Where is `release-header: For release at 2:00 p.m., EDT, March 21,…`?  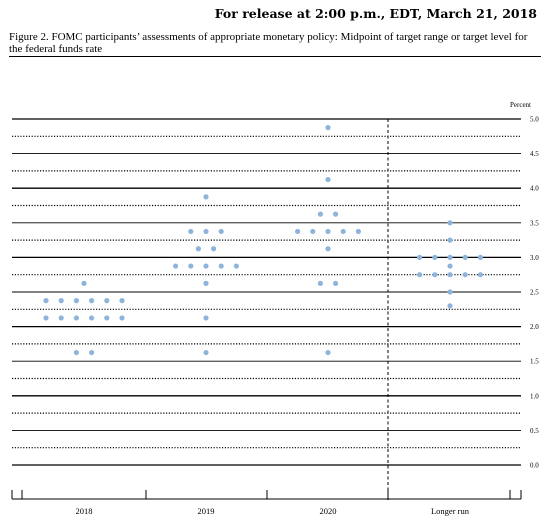
release-header: For release at 2:00 p.m., EDT, March 21,… is located at coordinates (375, 13).